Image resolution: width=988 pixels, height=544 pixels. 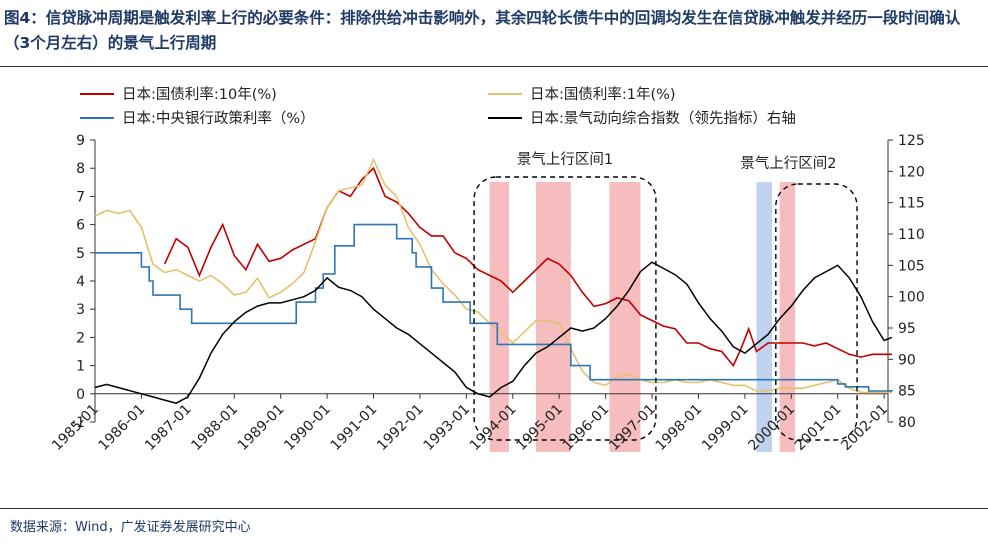 What do you see at coordinates (80, 310) in the screenshot?
I see `left-tick-label: 3` at bounding box center [80, 310].